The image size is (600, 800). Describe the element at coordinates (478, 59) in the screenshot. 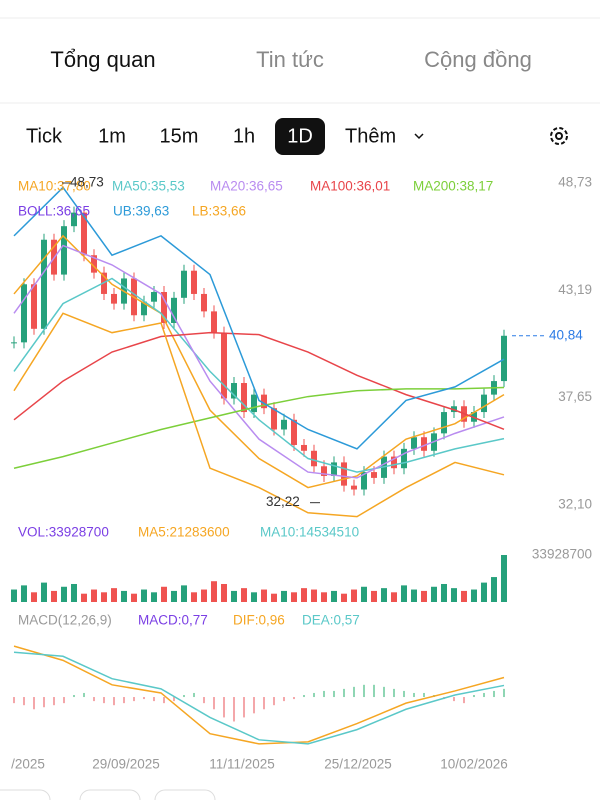

I see `tab: Cộng đồng` at that location.